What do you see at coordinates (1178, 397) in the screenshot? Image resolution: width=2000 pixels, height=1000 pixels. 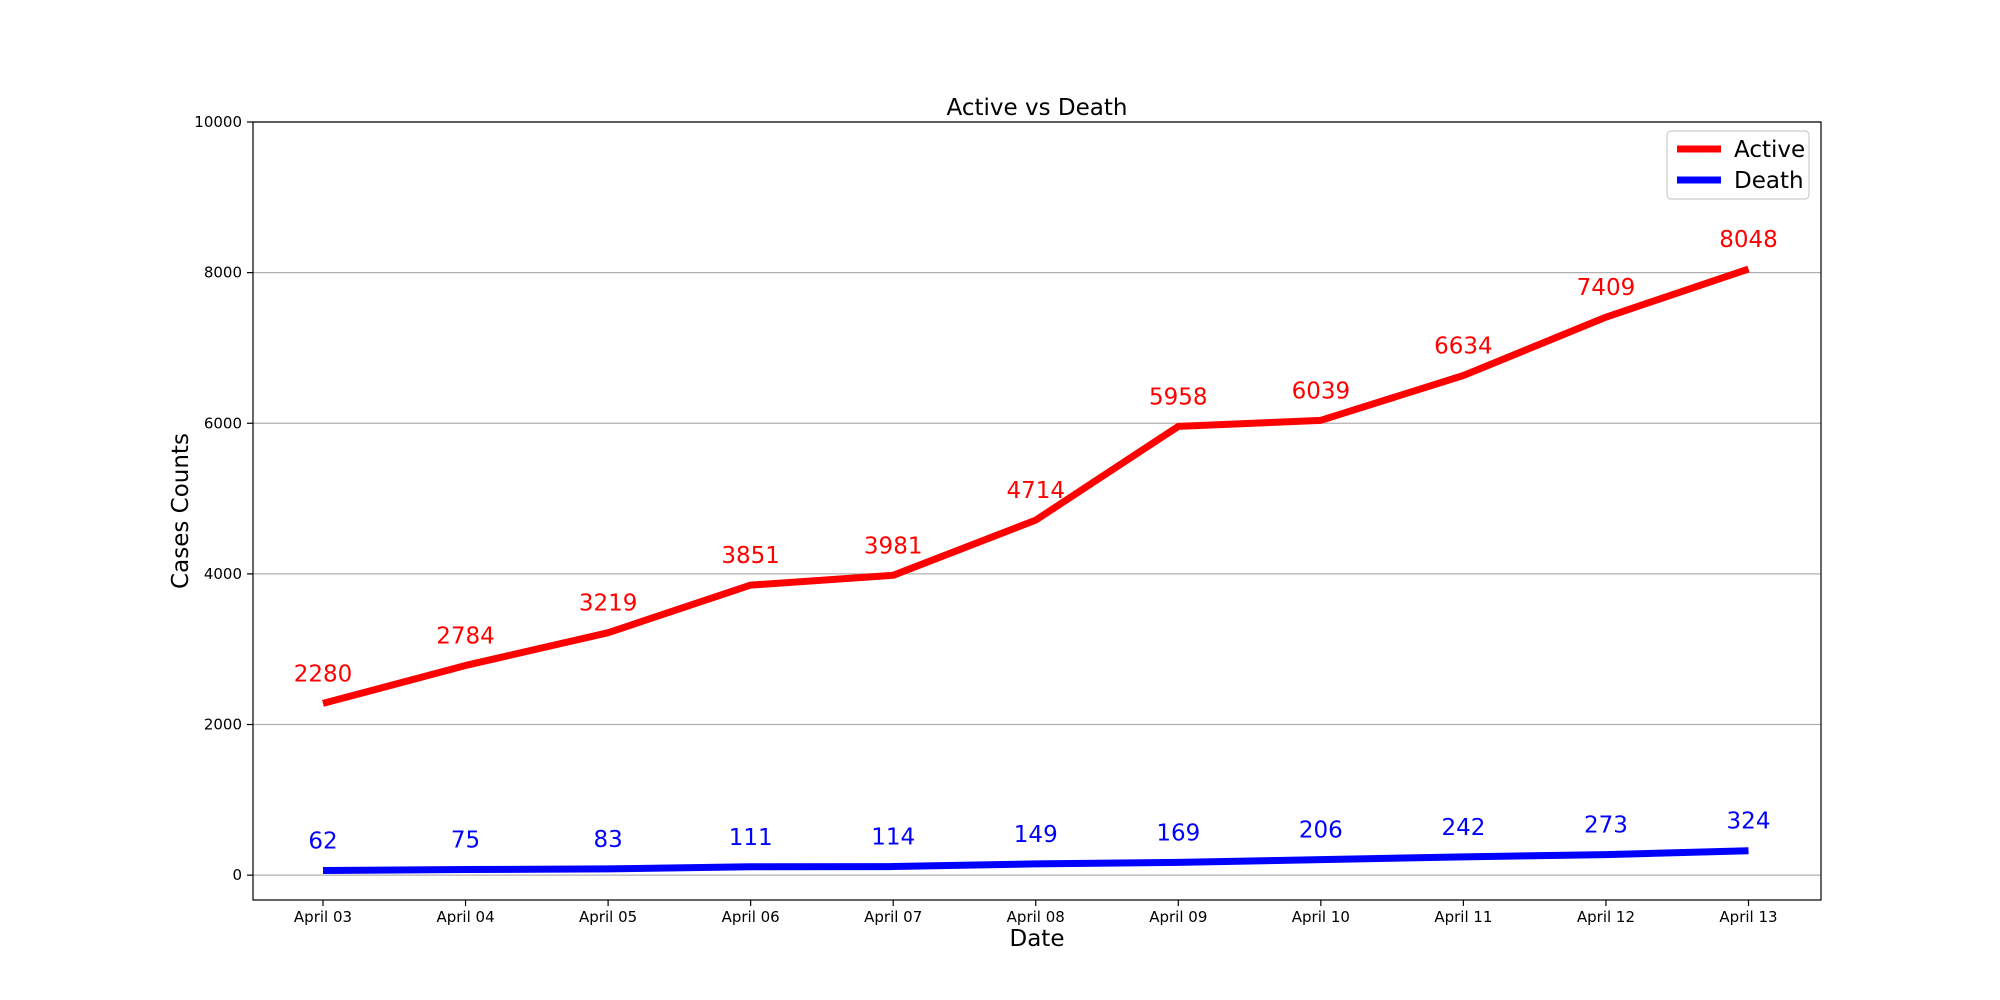 I see `data-label: 5958` at bounding box center [1178, 397].